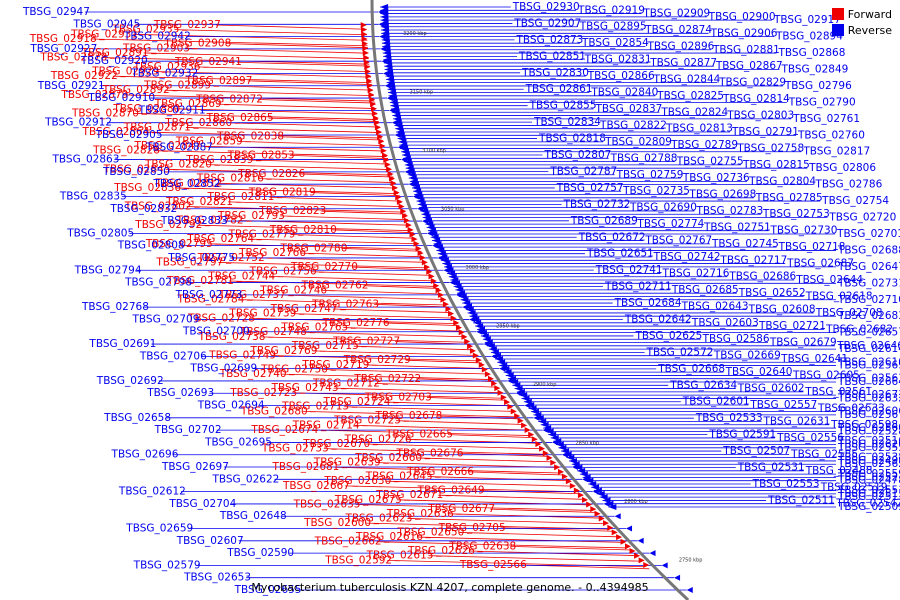 The width and height of the screenshot is (900, 600). Describe the element at coordinates (216, 332) in the screenshot. I see `gene-label-reverse: TBSG_02700` at that location.